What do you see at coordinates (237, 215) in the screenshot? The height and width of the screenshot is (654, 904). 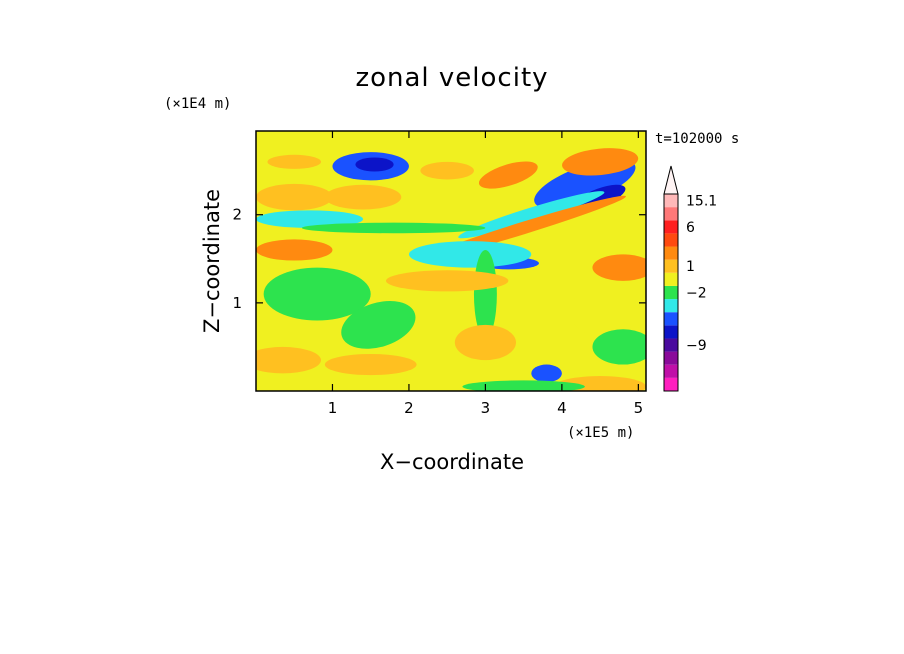 I see `y-tick-label-1: 2` at bounding box center [237, 215].